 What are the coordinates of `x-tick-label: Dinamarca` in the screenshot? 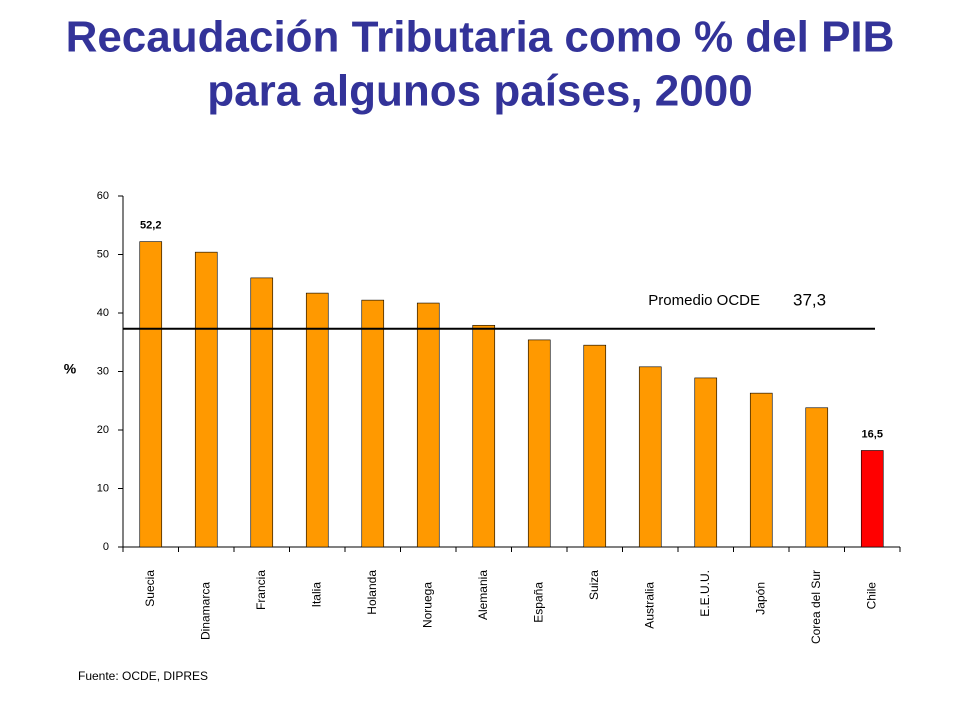 It's located at (205, 611).